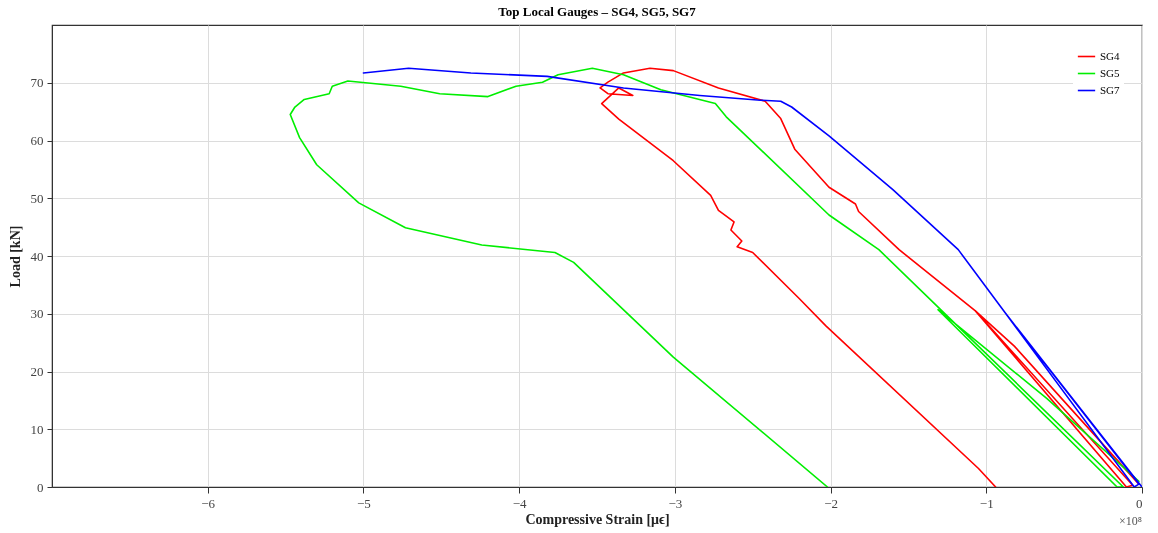 The image size is (1158, 533). I want to click on y-tick-label: 10, so click(37, 429).